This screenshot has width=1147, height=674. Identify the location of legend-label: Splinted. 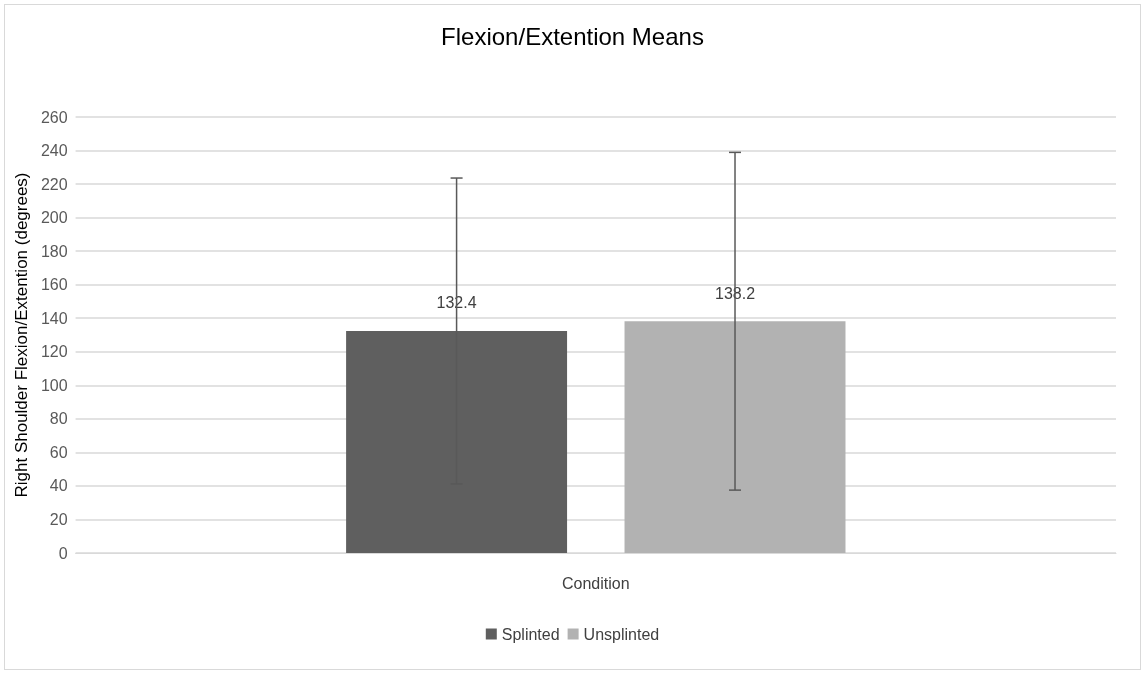
(530, 634).